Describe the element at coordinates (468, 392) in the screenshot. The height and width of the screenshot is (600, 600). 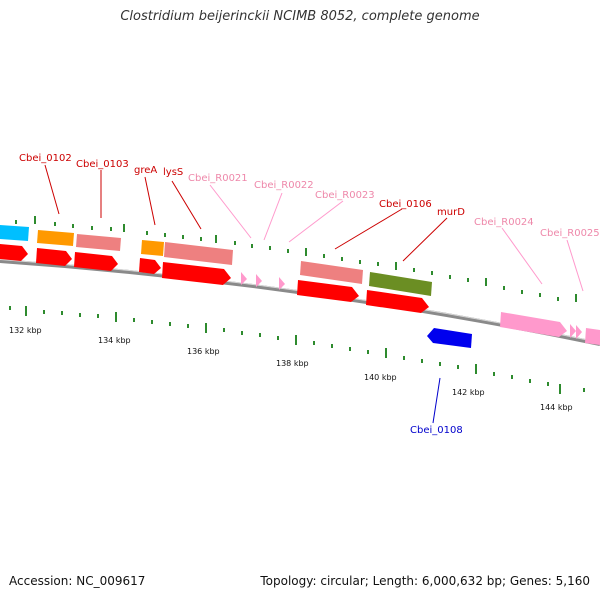
I see `tick-label-142: 142 kbp` at that location.